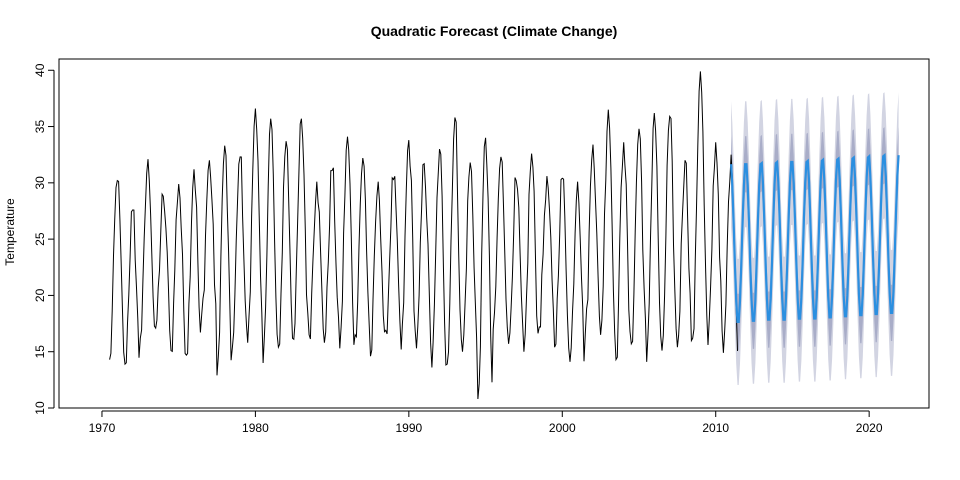 The width and height of the screenshot is (960, 480). What do you see at coordinates (869, 428) in the screenshot?
I see `x-tick-label: 2020` at bounding box center [869, 428].